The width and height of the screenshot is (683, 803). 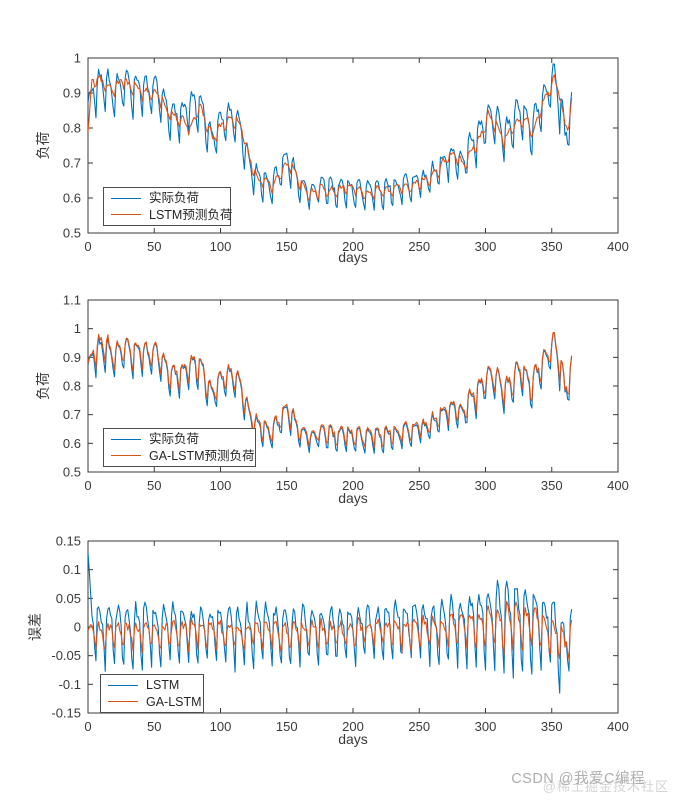 I want to click on legend-item: GA-LSTM, so click(x=155, y=702).